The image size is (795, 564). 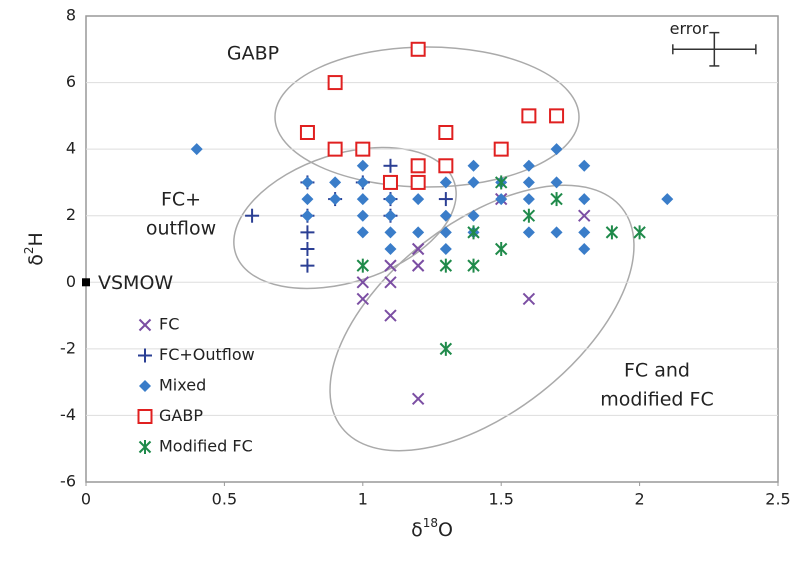 I want to click on reference-label: VSMOW, so click(x=135, y=283).